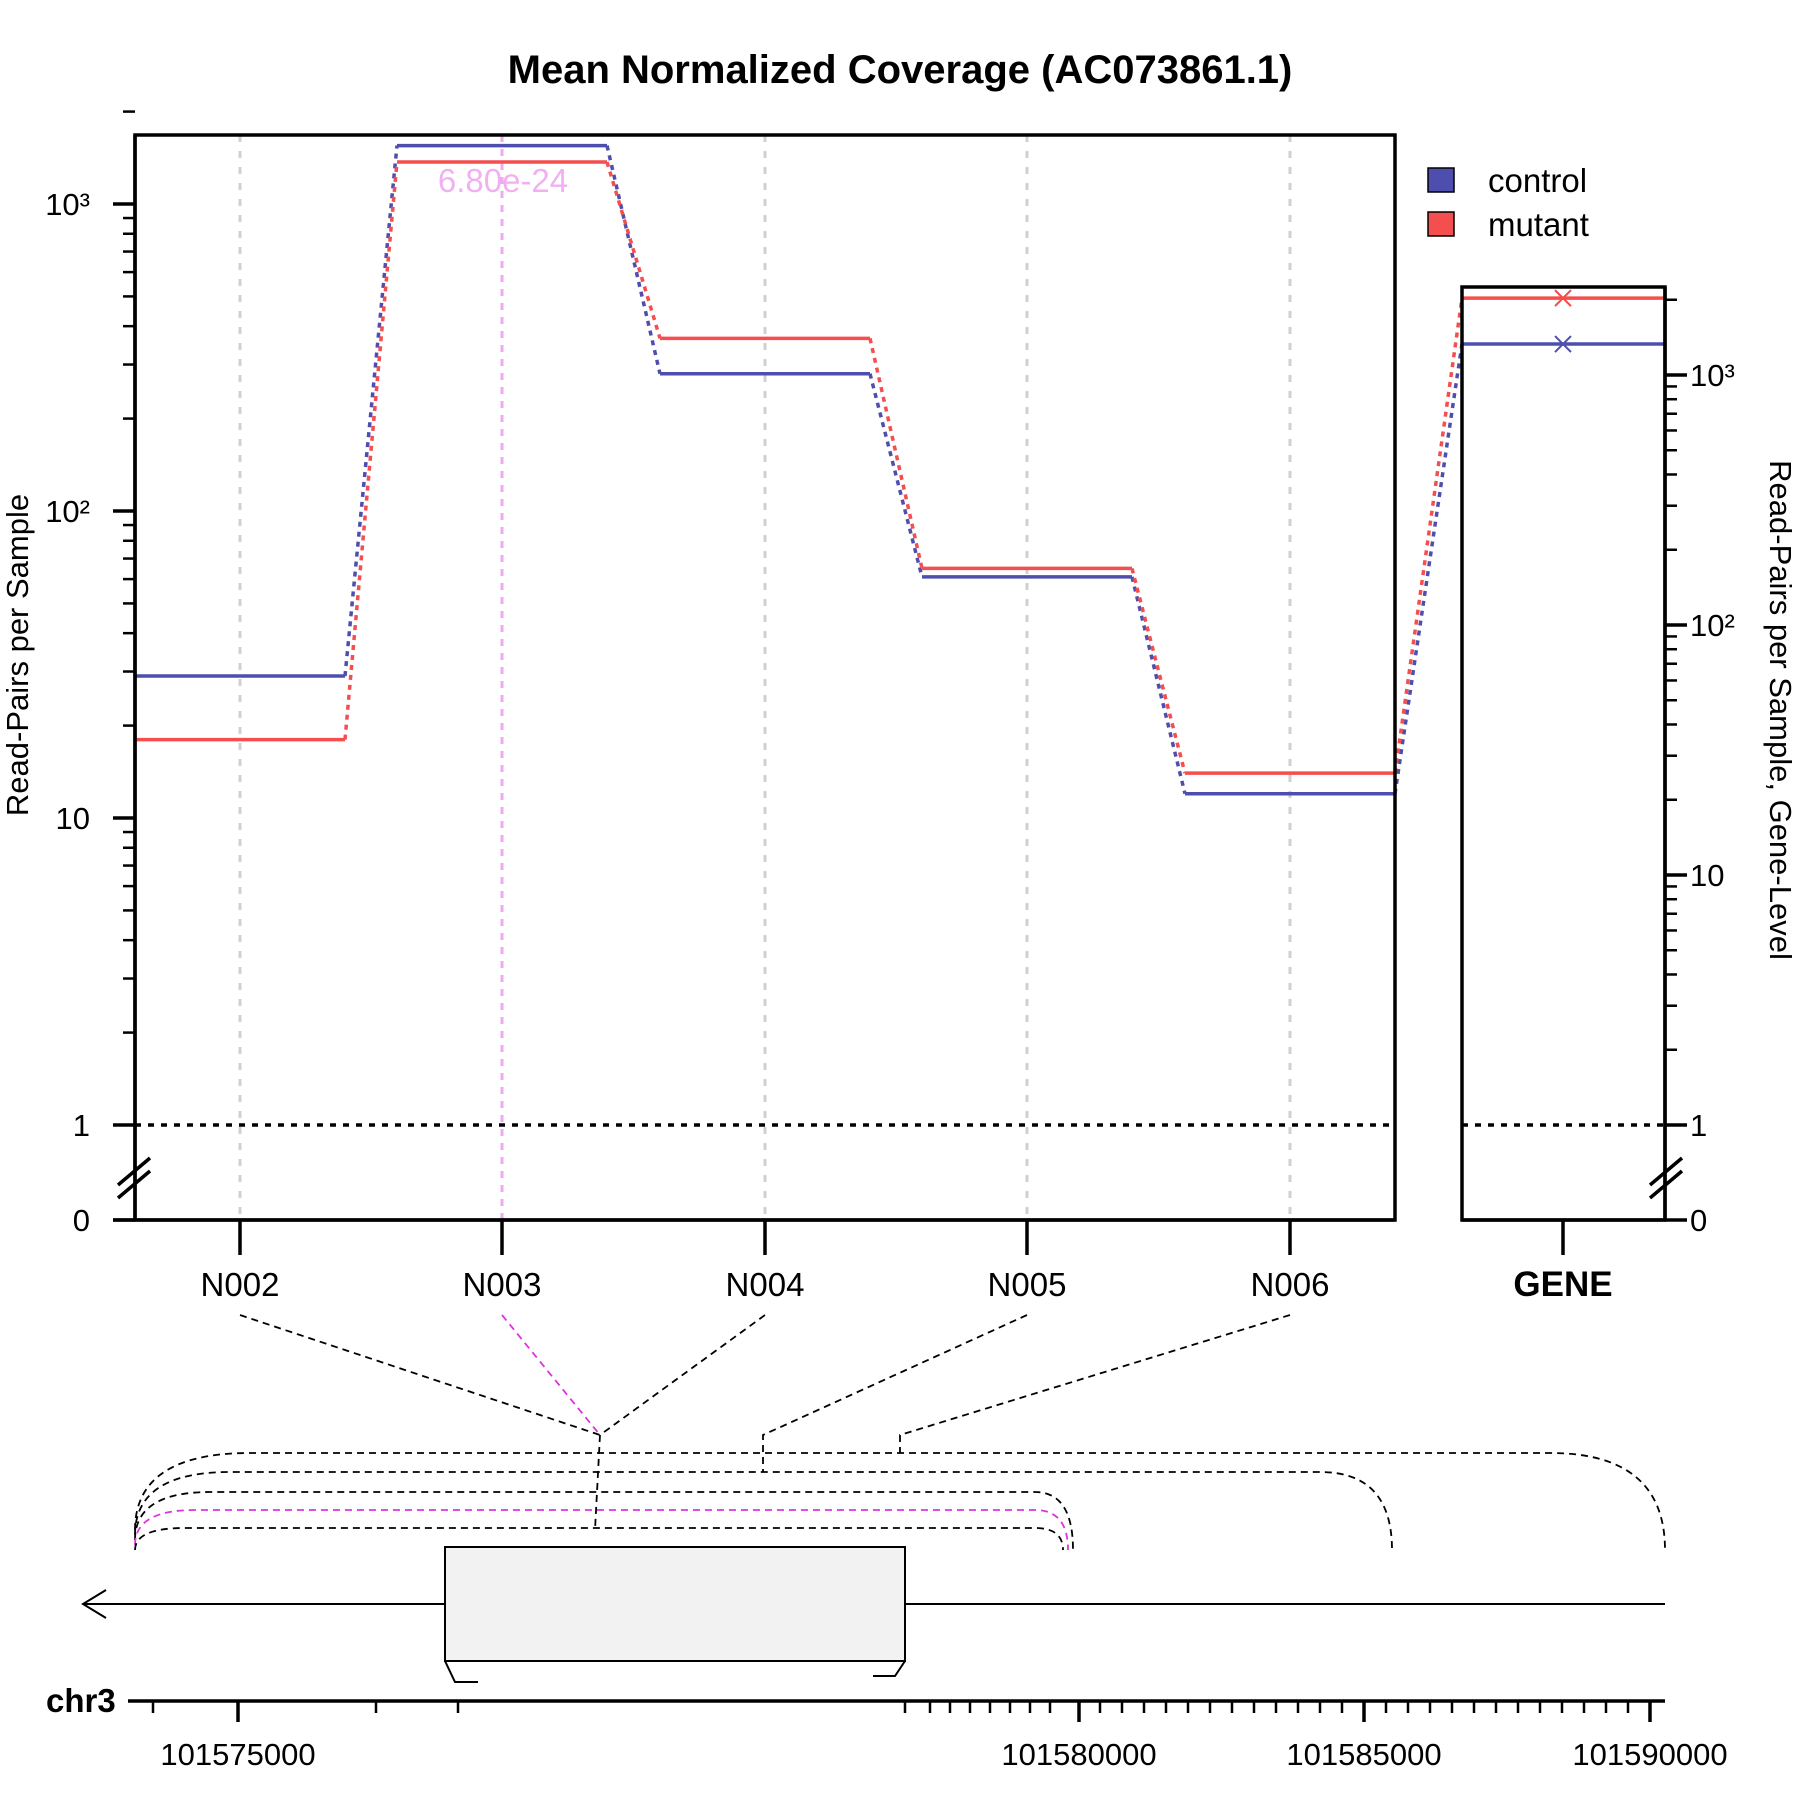  What do you see at coordinates (675, 1604) in the screenshot?
I see `exon-box` at bounding box center [675, 1604].